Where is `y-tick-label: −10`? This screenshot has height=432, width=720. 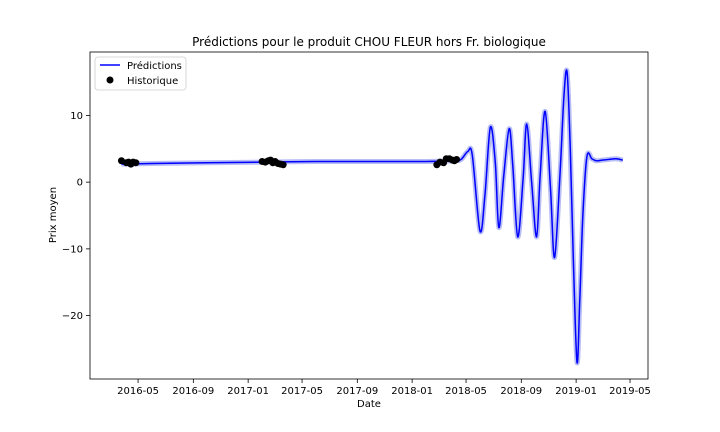 y-tick-label: −10 is located at coordinates (72, 249).